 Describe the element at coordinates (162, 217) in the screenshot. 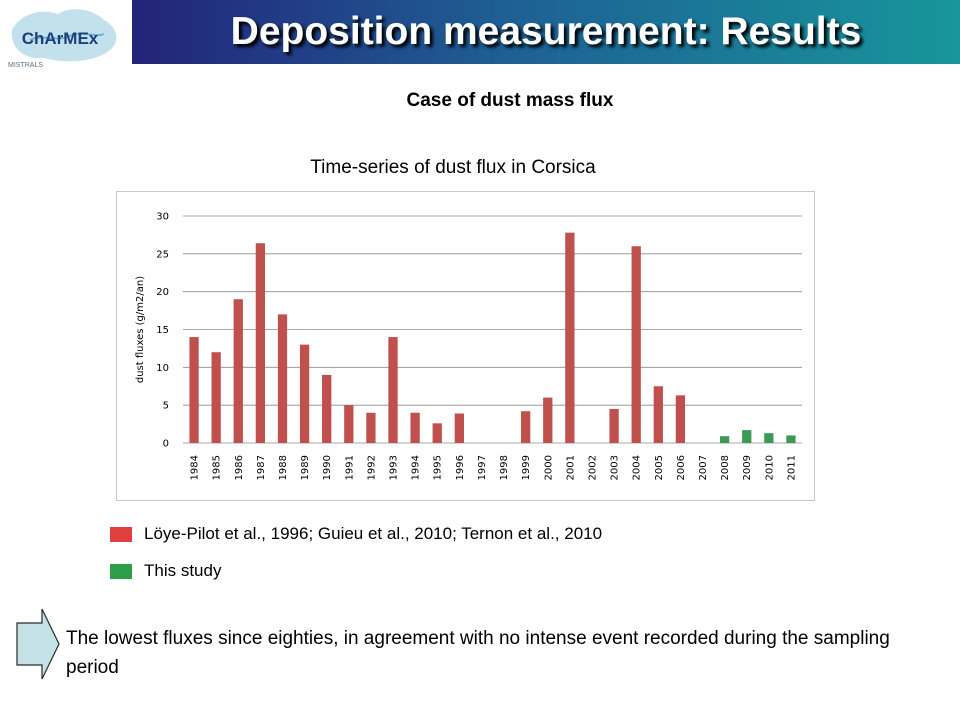

I see `y-tick-label: 30` at that location.